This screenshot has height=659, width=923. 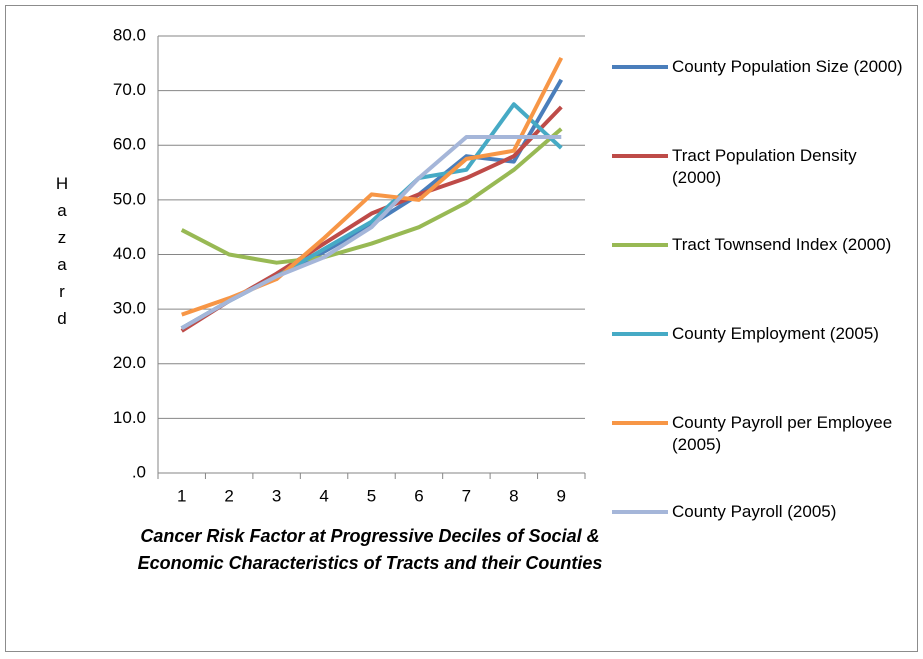 What do you see at coordinates (764, 166) in the screenshot?
I see `legend-label: Tract Population Density (2000)` at bounding box center [764, 166].